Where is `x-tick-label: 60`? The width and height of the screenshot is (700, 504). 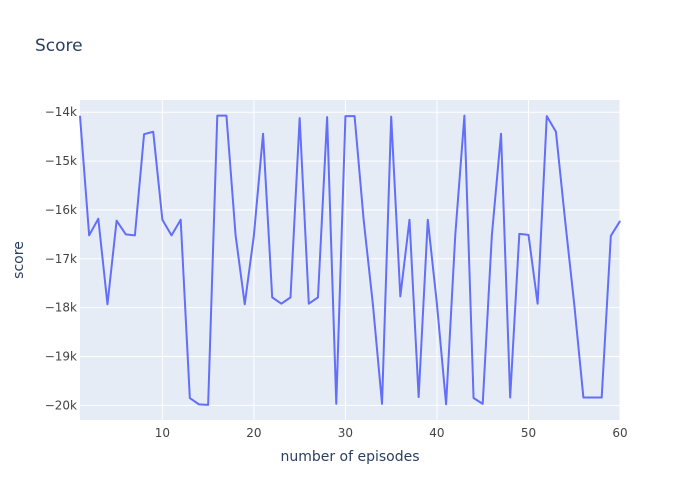
x-tick-label: 60 is located at coordinates (619, 433).